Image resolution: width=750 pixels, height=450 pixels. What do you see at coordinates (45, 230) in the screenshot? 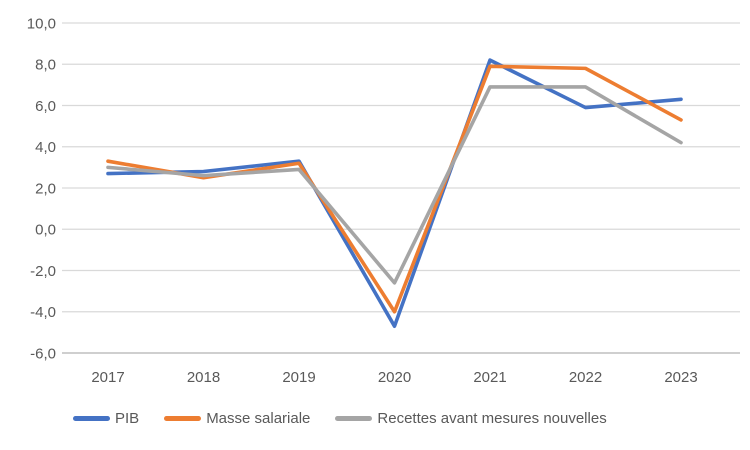
I see `y-axis-tick-label: 0,0` at bounding box center [45, 230].